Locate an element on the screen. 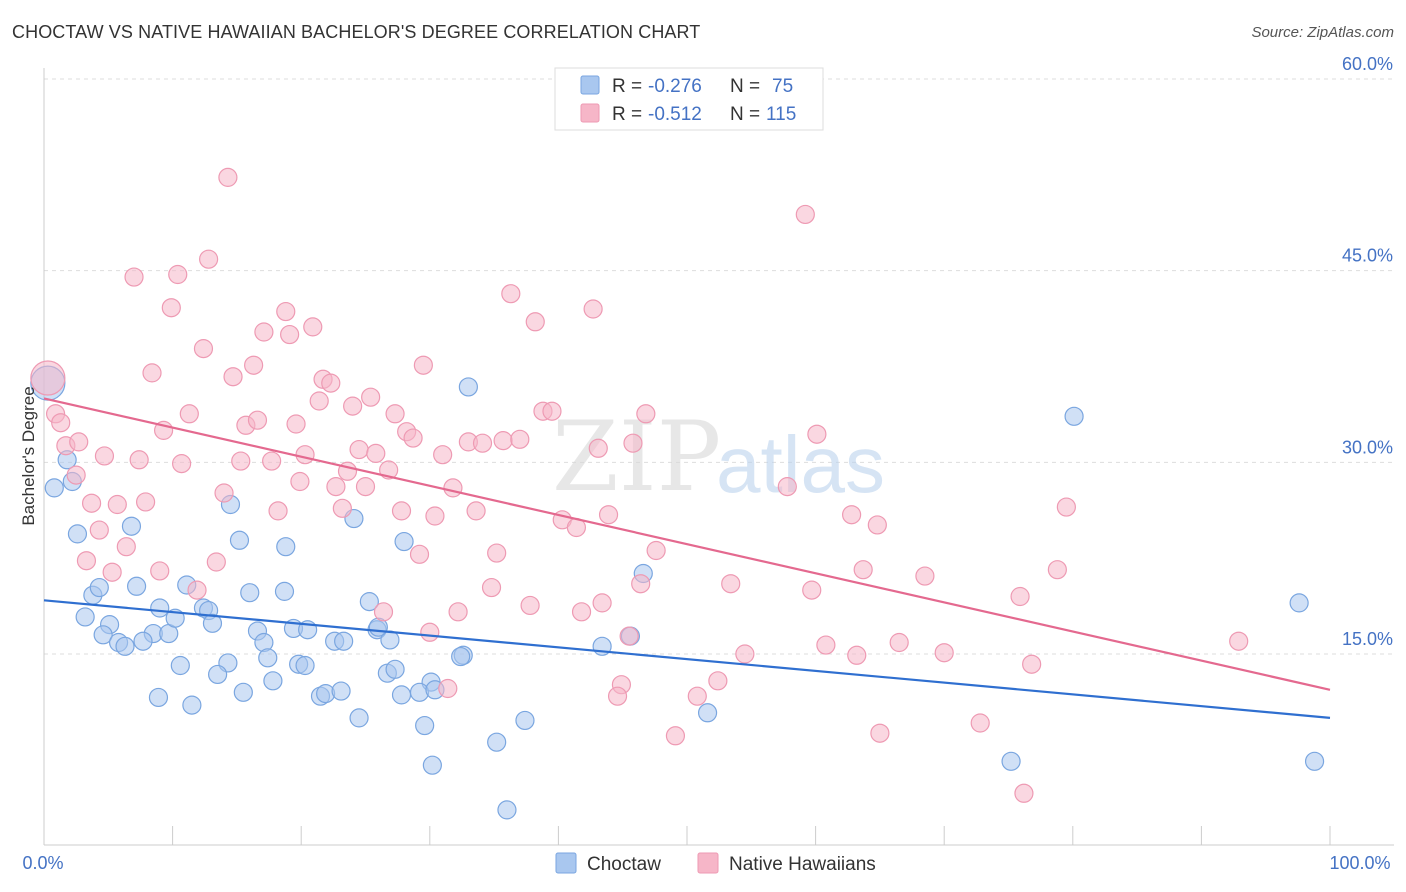  legend-n-label-choctaw: N = is located at coordinates (745, 86).